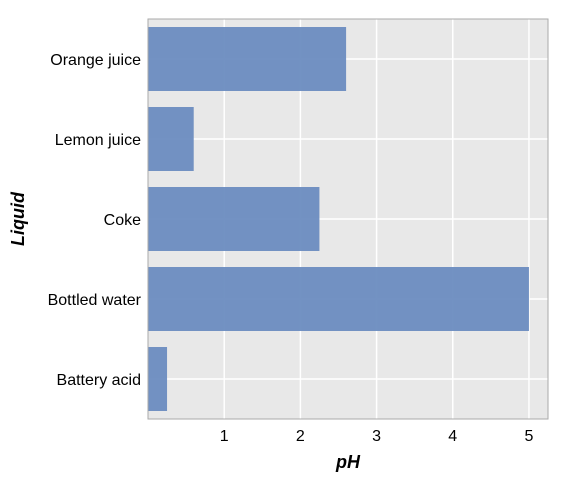  I want to click on x-tick-label: 4, so click(452, 436).